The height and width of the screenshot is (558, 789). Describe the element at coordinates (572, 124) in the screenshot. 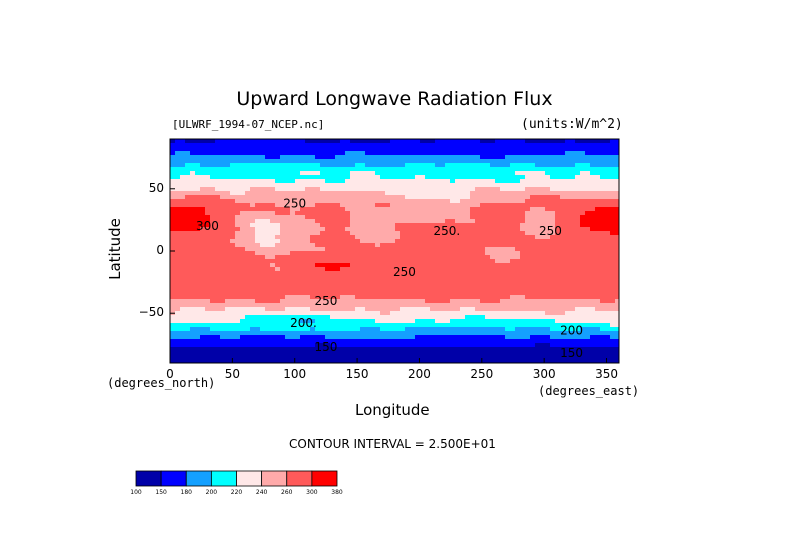

I see `units-label: (units:W/m^2)` at that location.